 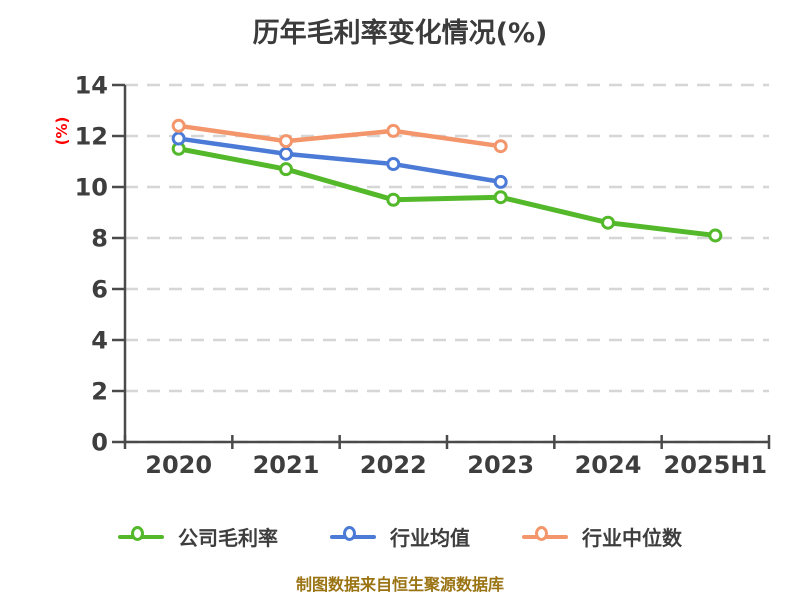 I want to click on chart-title: 历年毛利率变化情况(%), so click(x=400, y=33).